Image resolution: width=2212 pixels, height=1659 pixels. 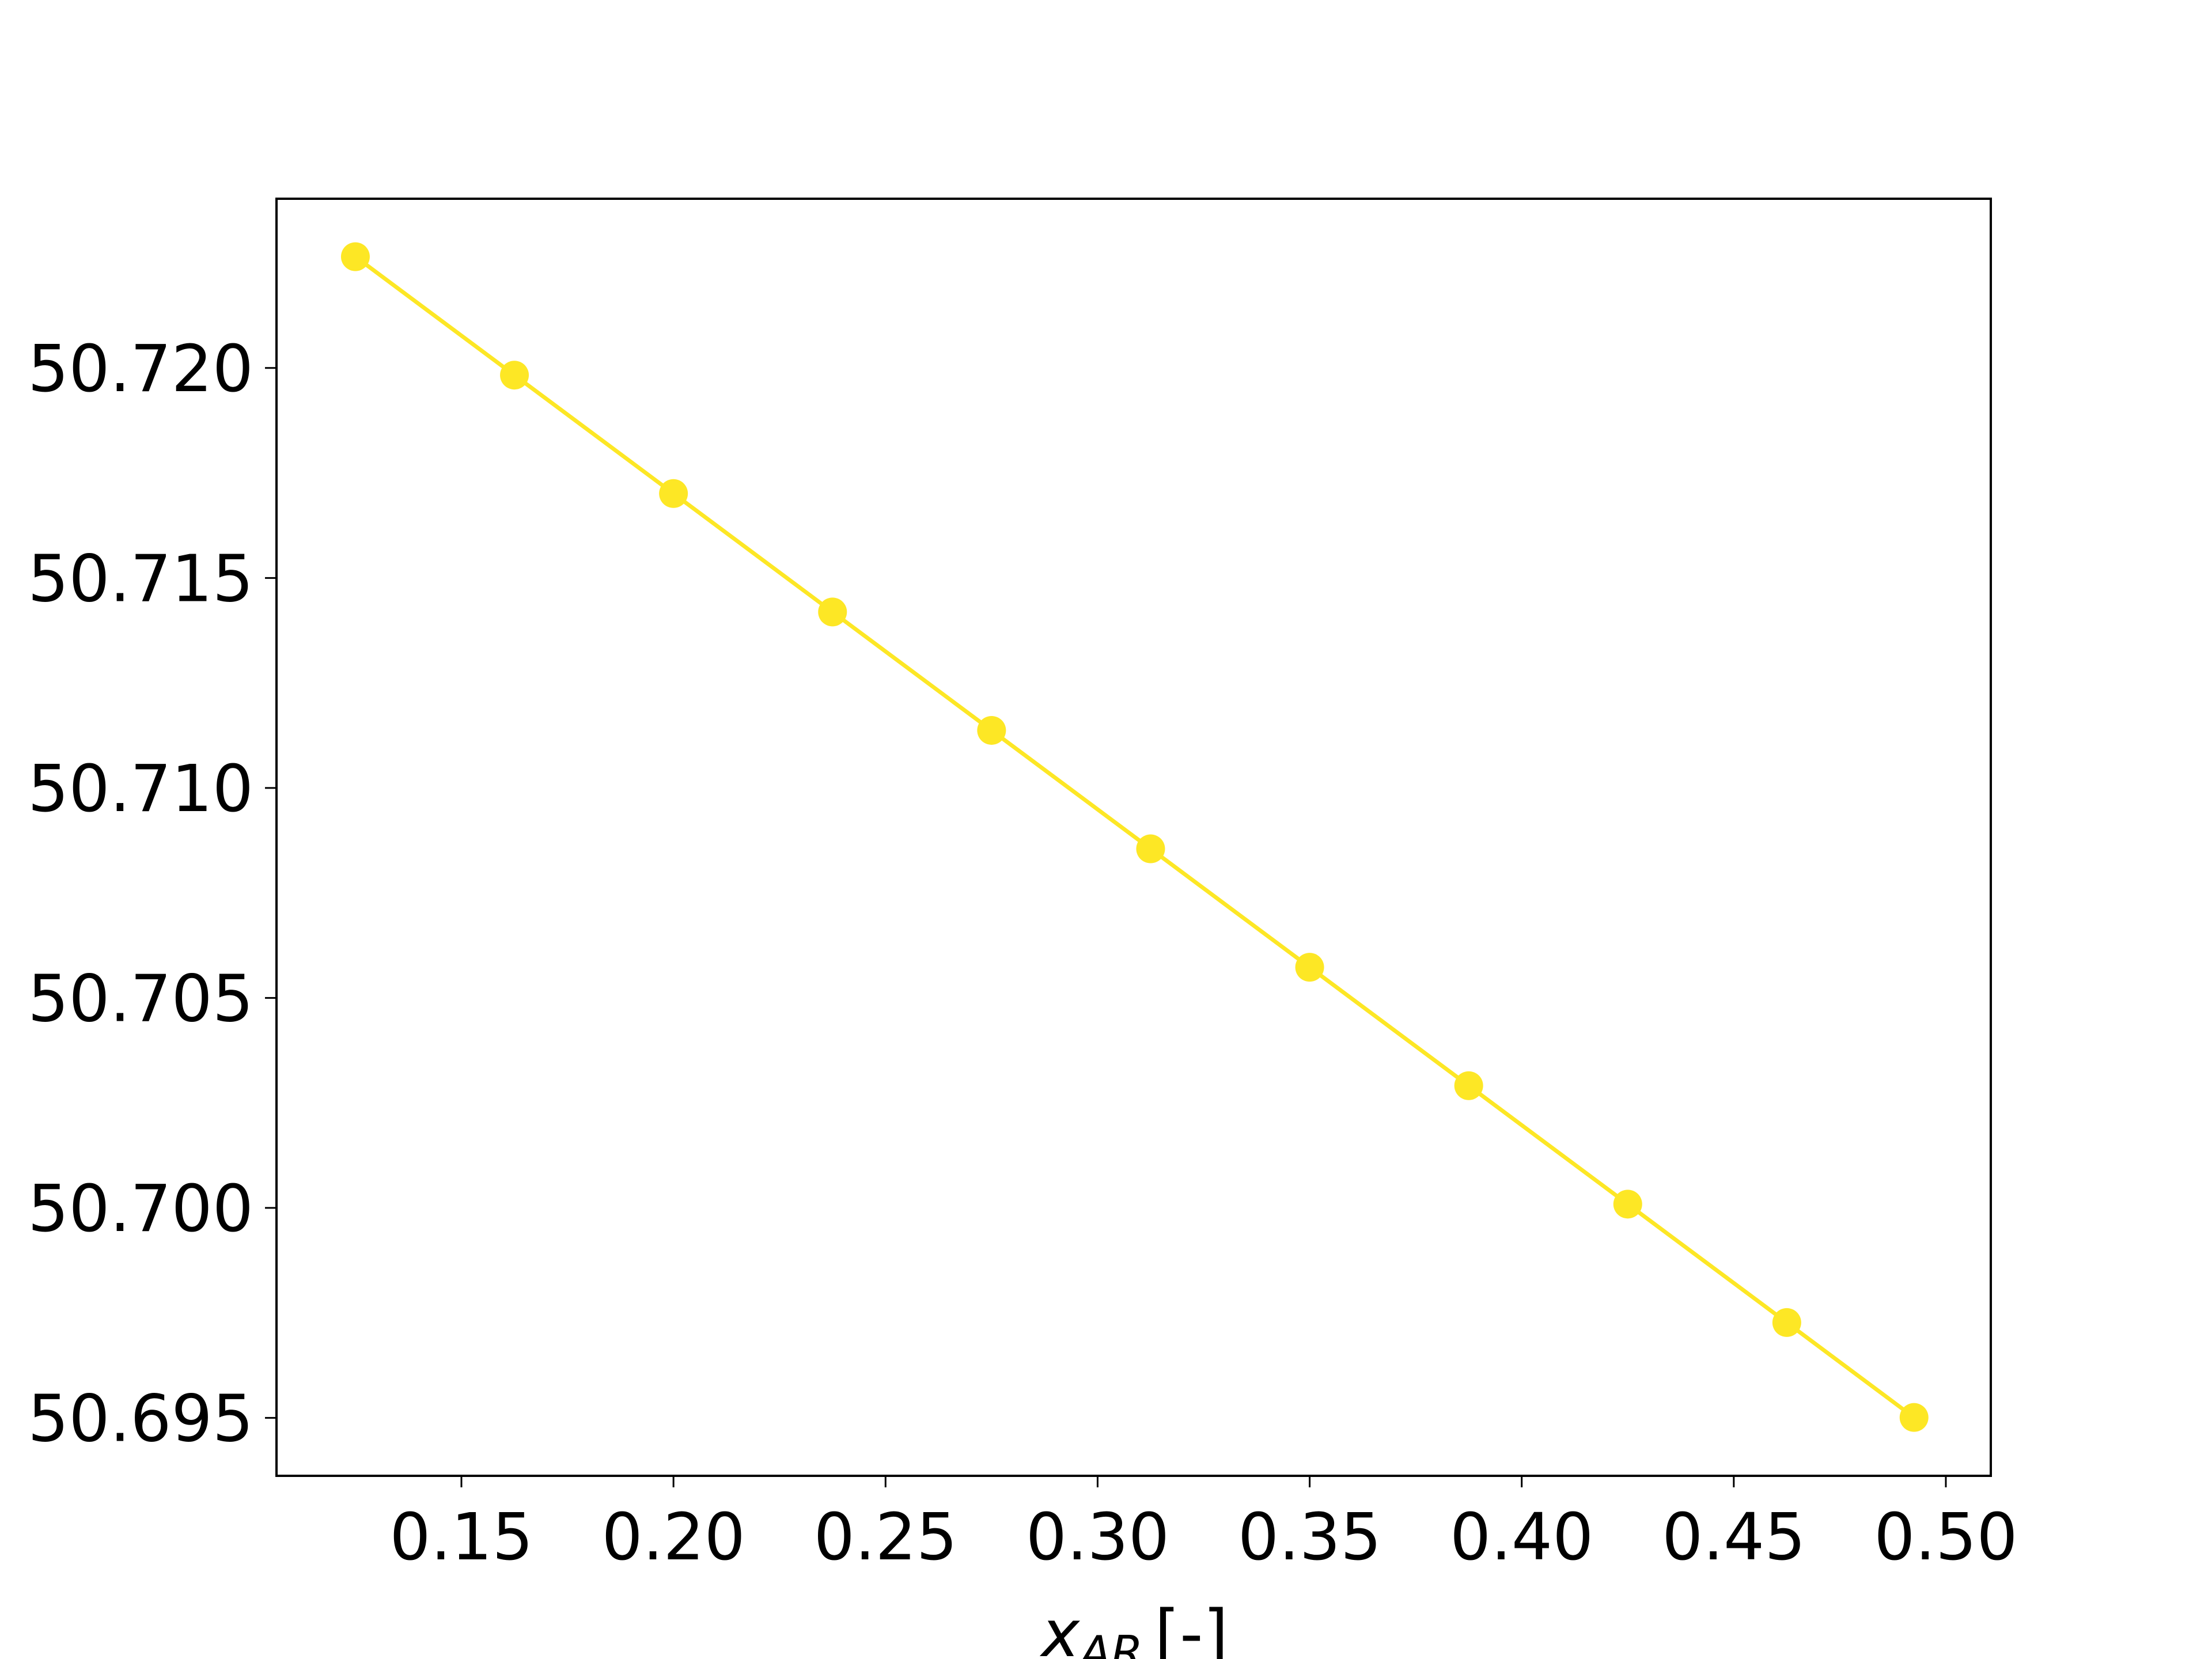 I want to click on x-label-symbol: x, so click(x=1060, y=1628).